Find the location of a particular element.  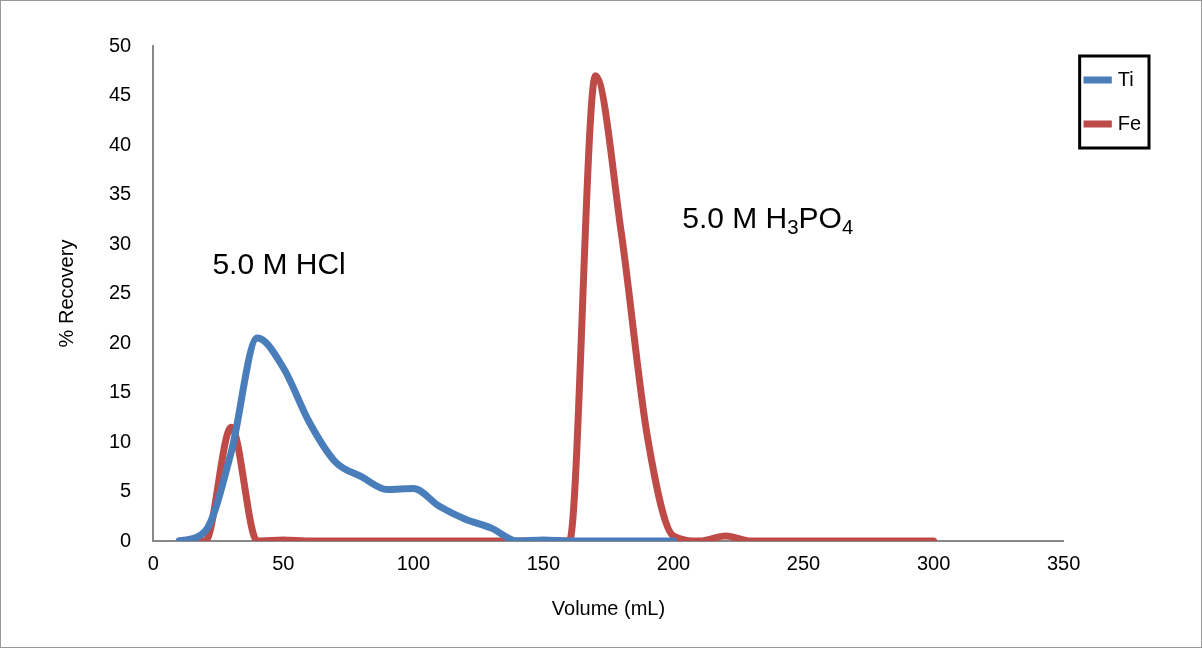

x-tick-label: 150 is located at coordinates (543, 562).